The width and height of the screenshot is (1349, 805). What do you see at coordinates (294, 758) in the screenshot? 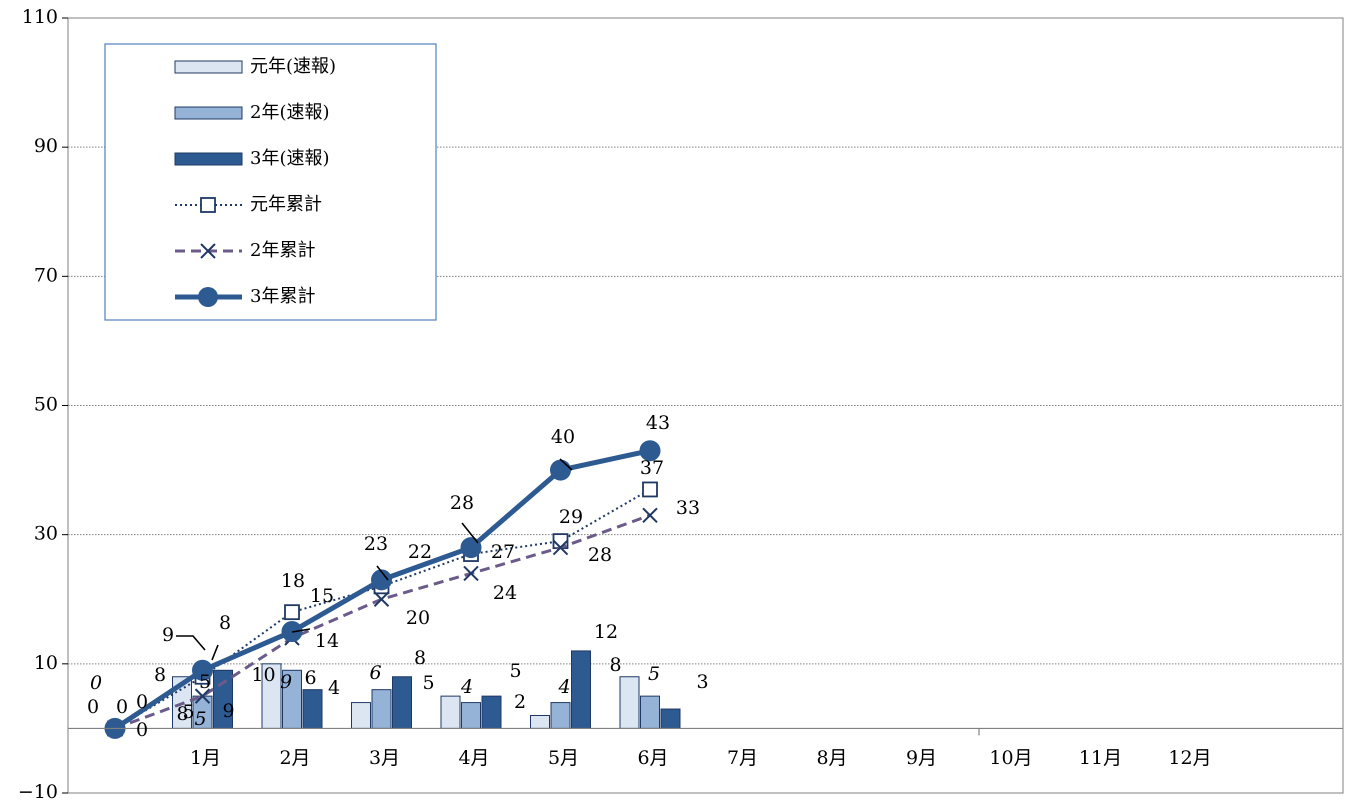
I see `x-tick-label: 2月` at bounding box center [294, 758].